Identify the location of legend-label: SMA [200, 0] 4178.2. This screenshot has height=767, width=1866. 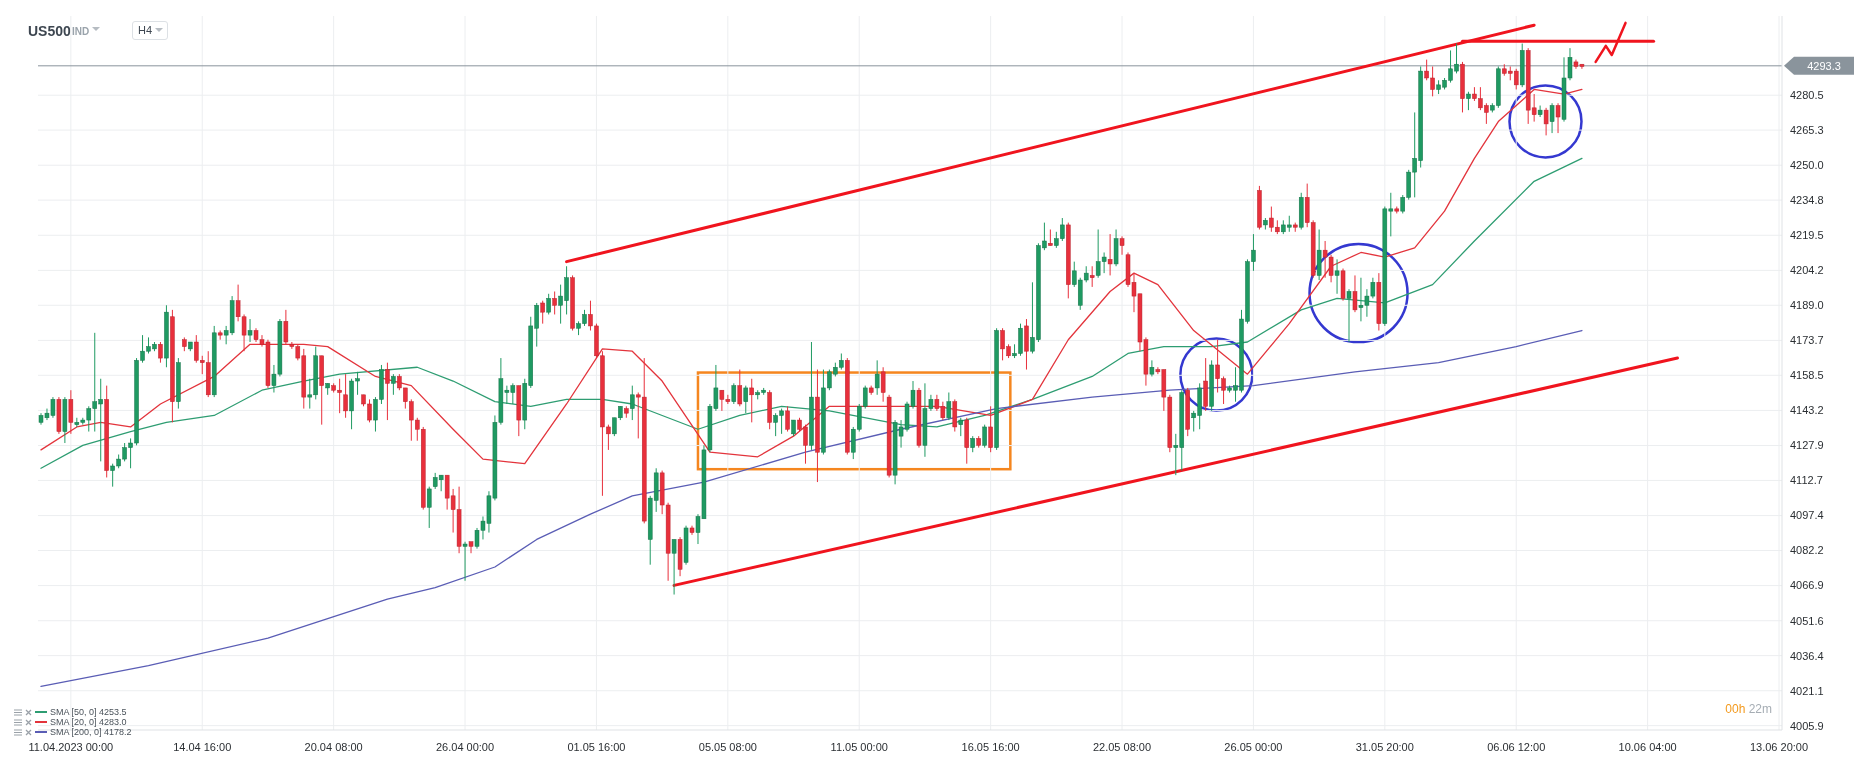
(91, 732).